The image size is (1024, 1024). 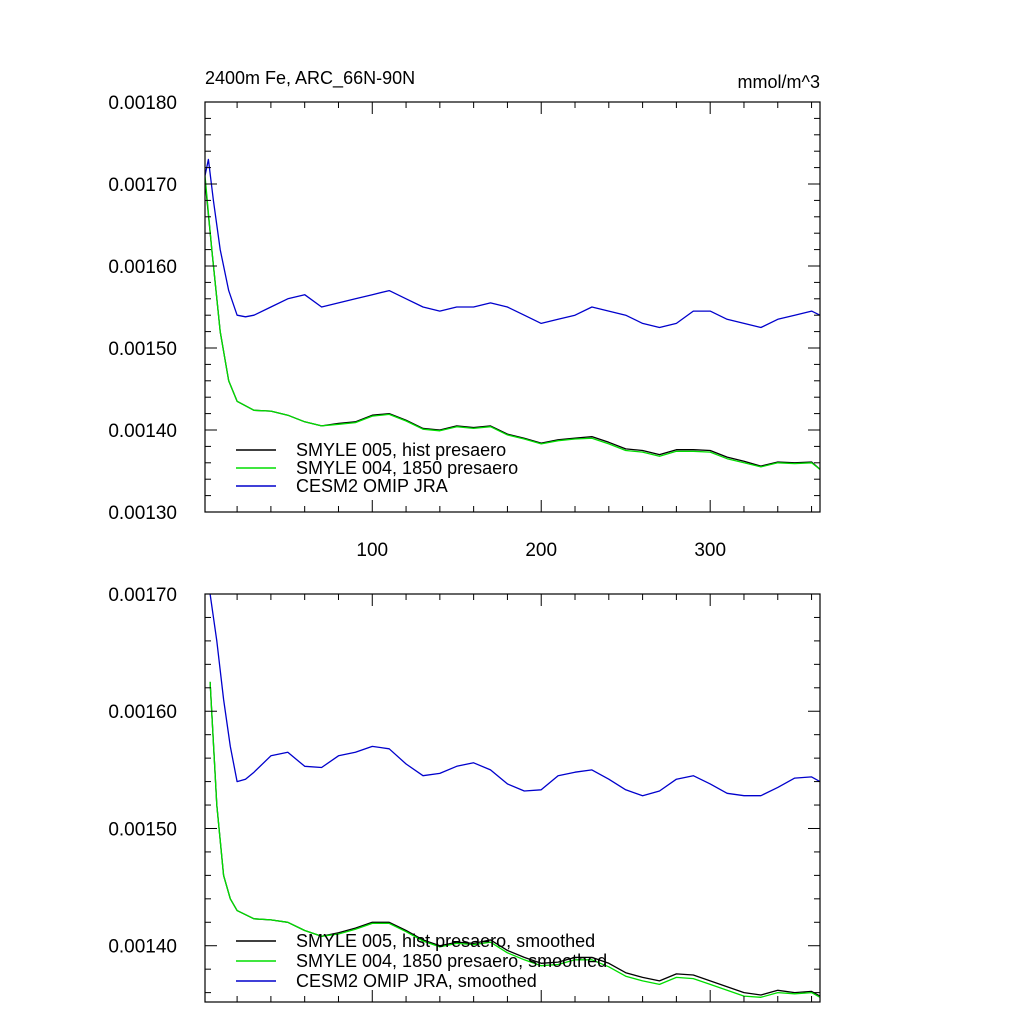 I want to click on legend-label-3: CESM2 OMIP JRA, smoothed, so click(x=416, y=981).